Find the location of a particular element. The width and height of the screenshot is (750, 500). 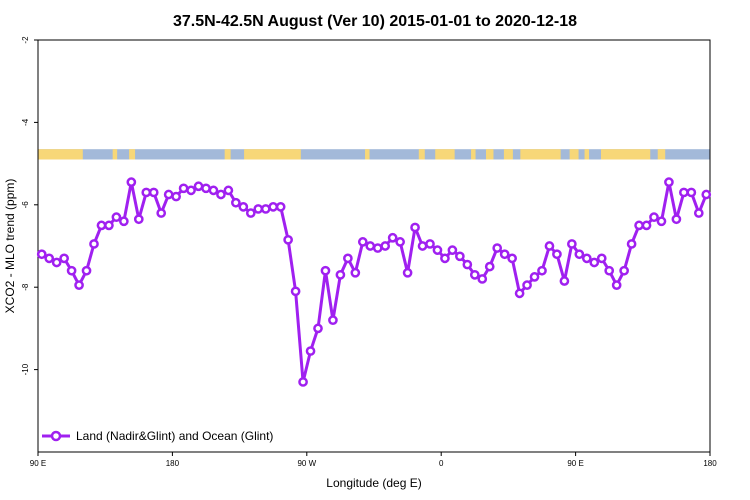

y-axis: -2 -4 -6 -8 -10 is located at coordinates (29, 205).